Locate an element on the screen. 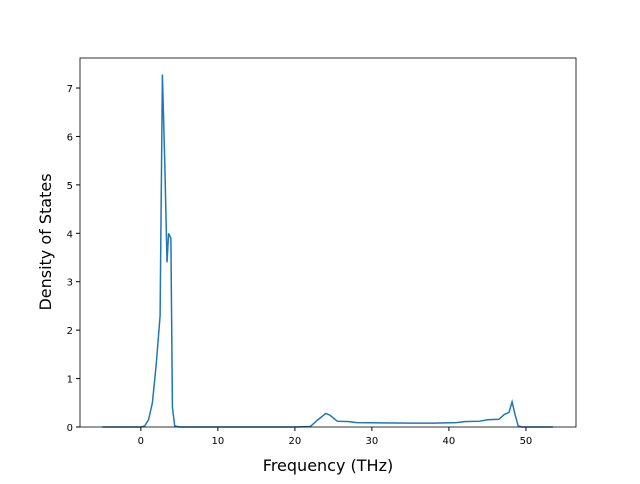 Image resolution: width=640 pixels, height=484 pixels. x-axis-label: Frequency (THz) is located at coordinates (328, 465).